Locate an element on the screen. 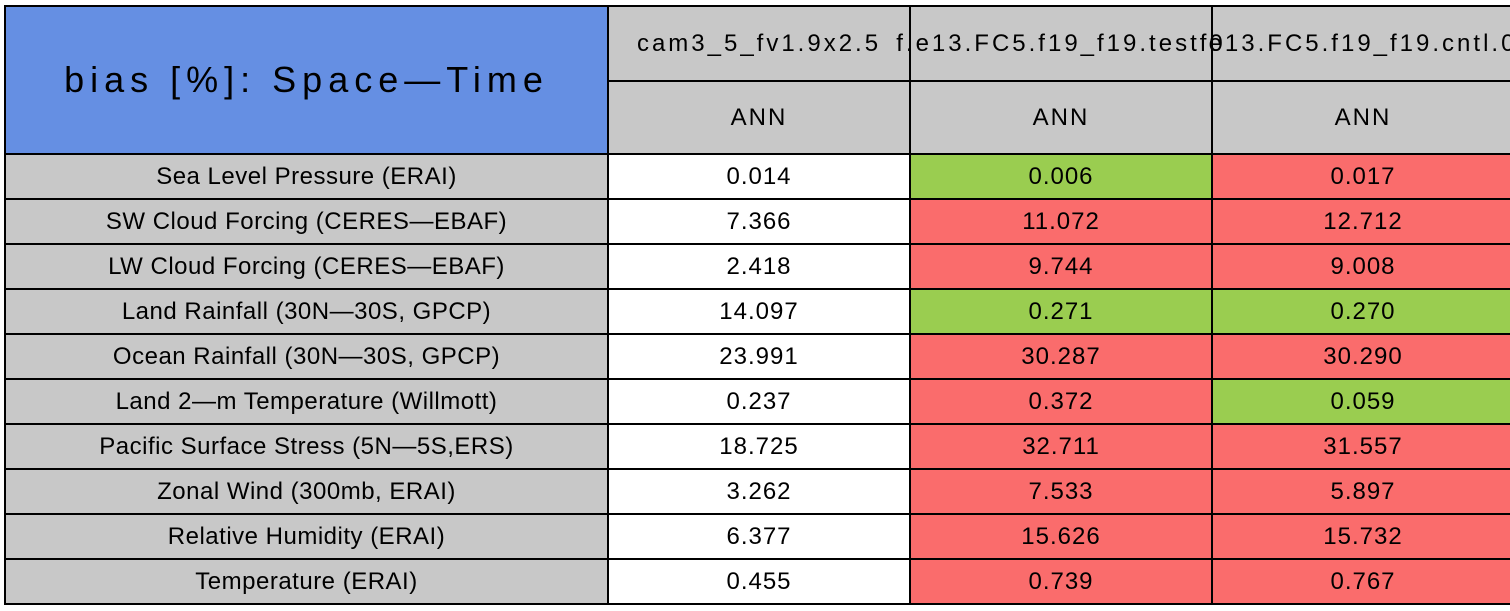  case-name-1: cam3_5_fv1.9x2.5 is located at coordinates (759, 43).